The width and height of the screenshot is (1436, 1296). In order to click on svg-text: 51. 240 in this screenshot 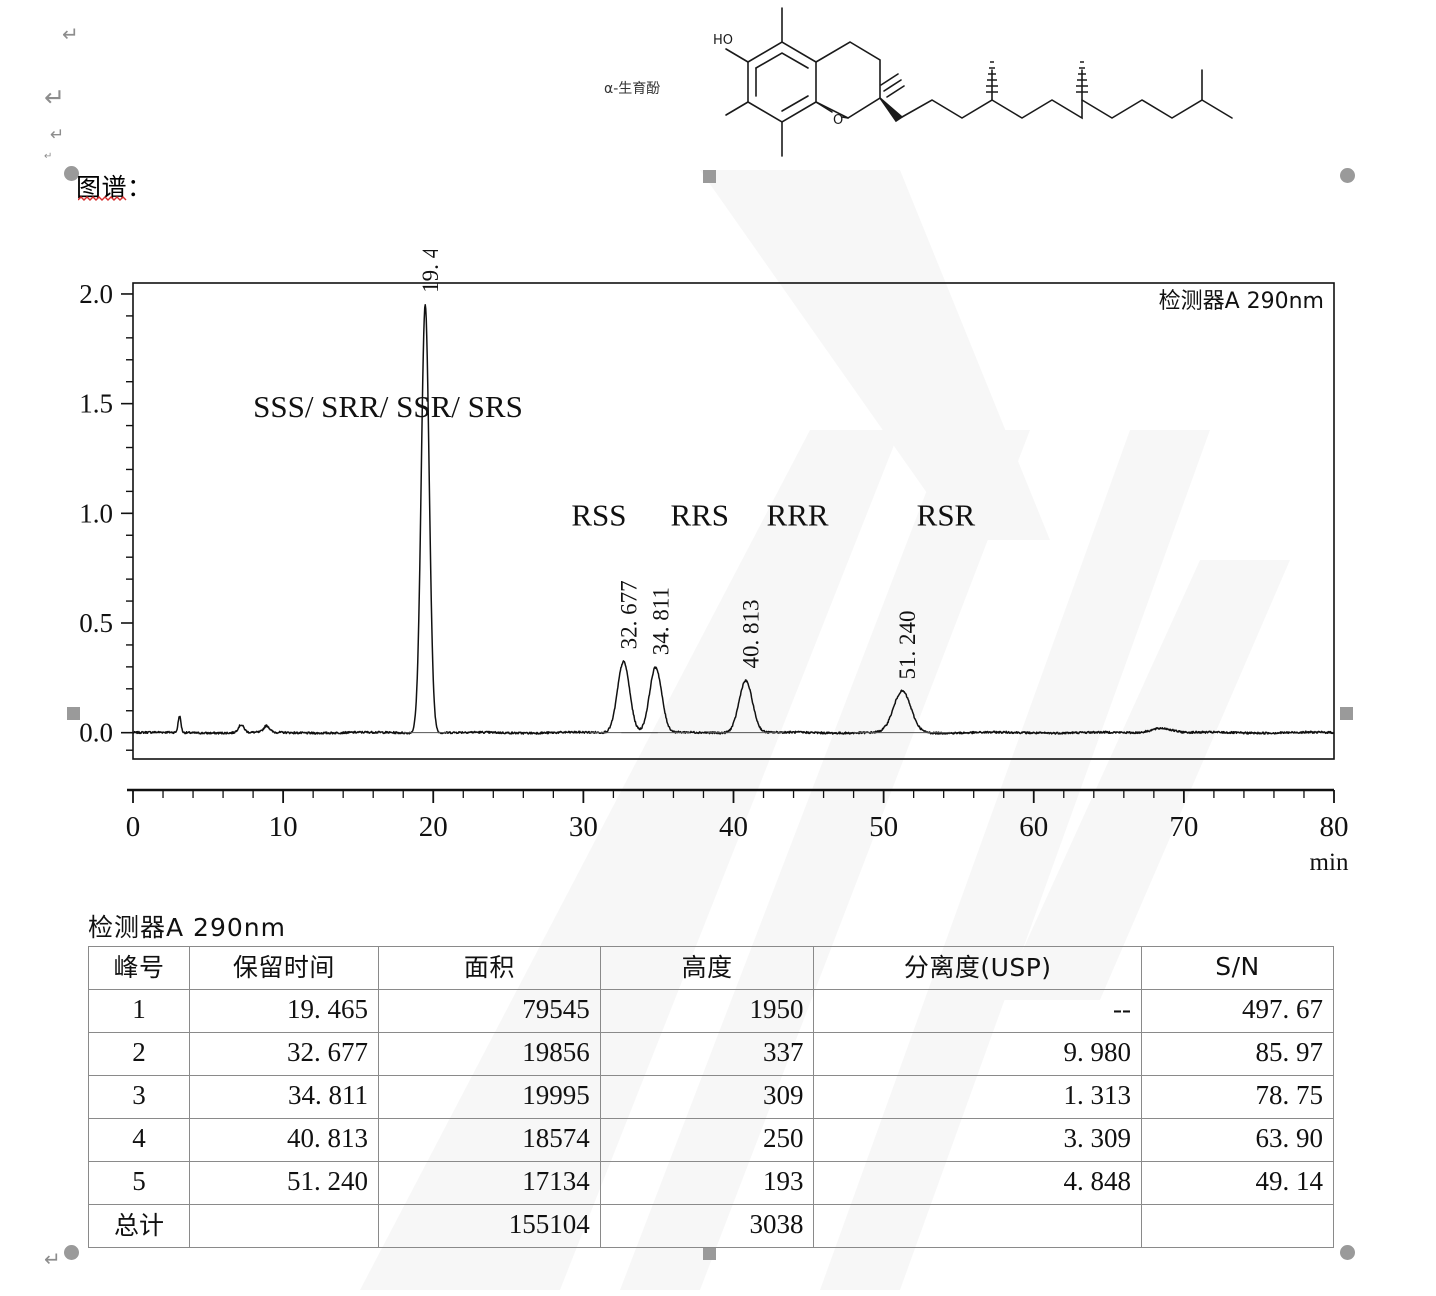, I will do `click(907, 644)`.